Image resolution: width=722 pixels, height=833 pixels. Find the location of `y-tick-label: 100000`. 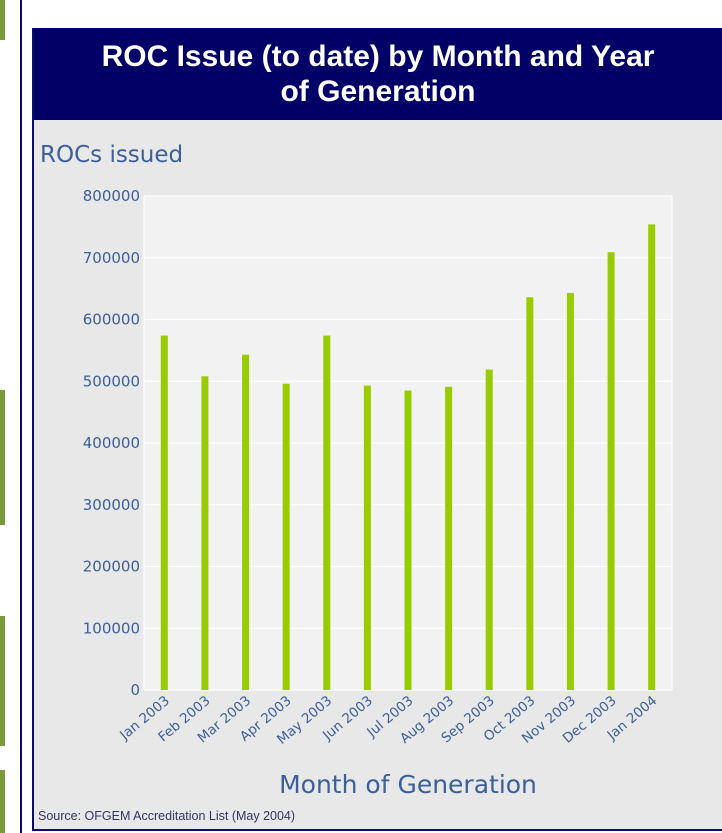

y-tick-label: 100000 is located at coordinates (111, 628).